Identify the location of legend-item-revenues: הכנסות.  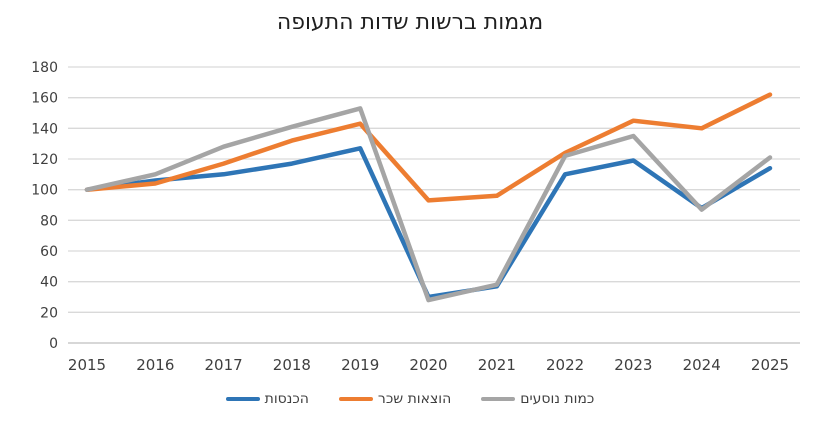
(267, 399).